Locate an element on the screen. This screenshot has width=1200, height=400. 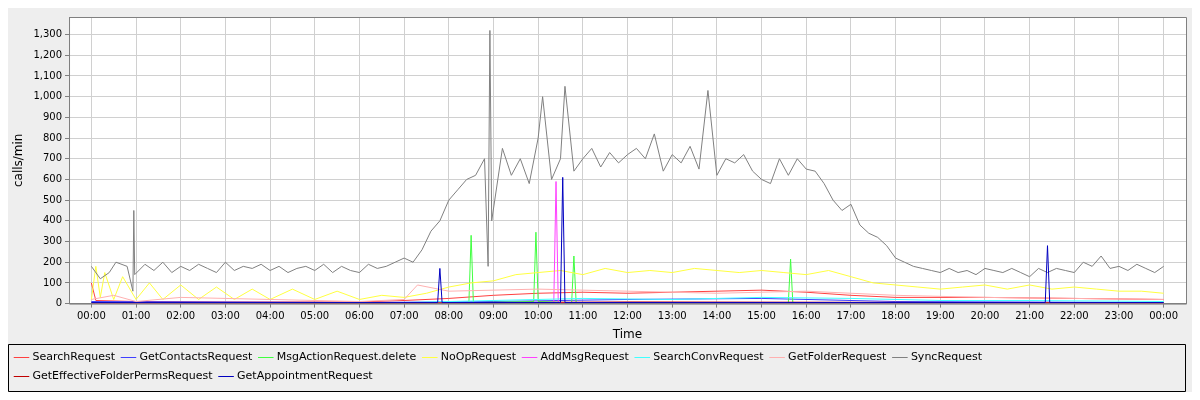
y-tick-label: 1,300 is located at coordinates (48, 34).